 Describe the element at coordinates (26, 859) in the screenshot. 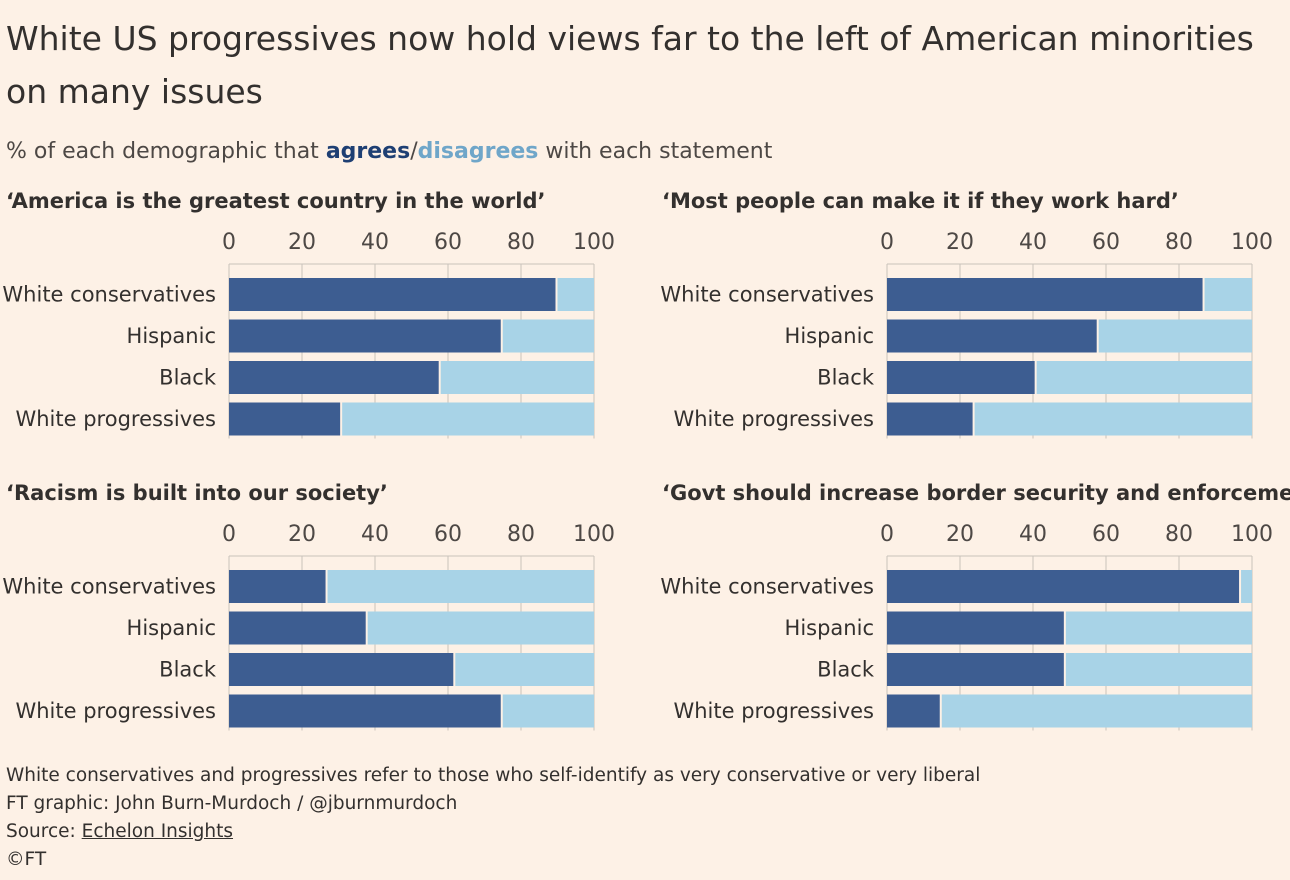

I see `footer-copyright: ©FT` at that location.